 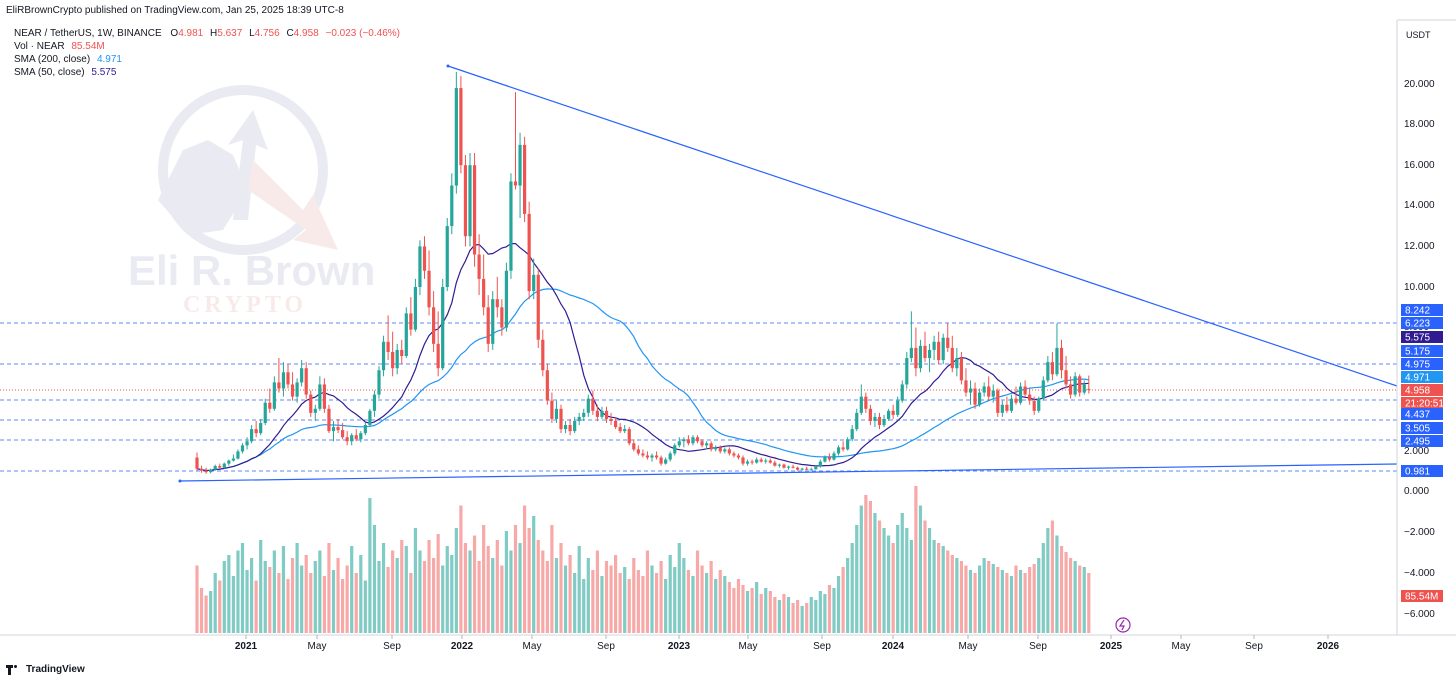 I want to click on watermark-line2: CRYPTO, so click(x=245, y=305).